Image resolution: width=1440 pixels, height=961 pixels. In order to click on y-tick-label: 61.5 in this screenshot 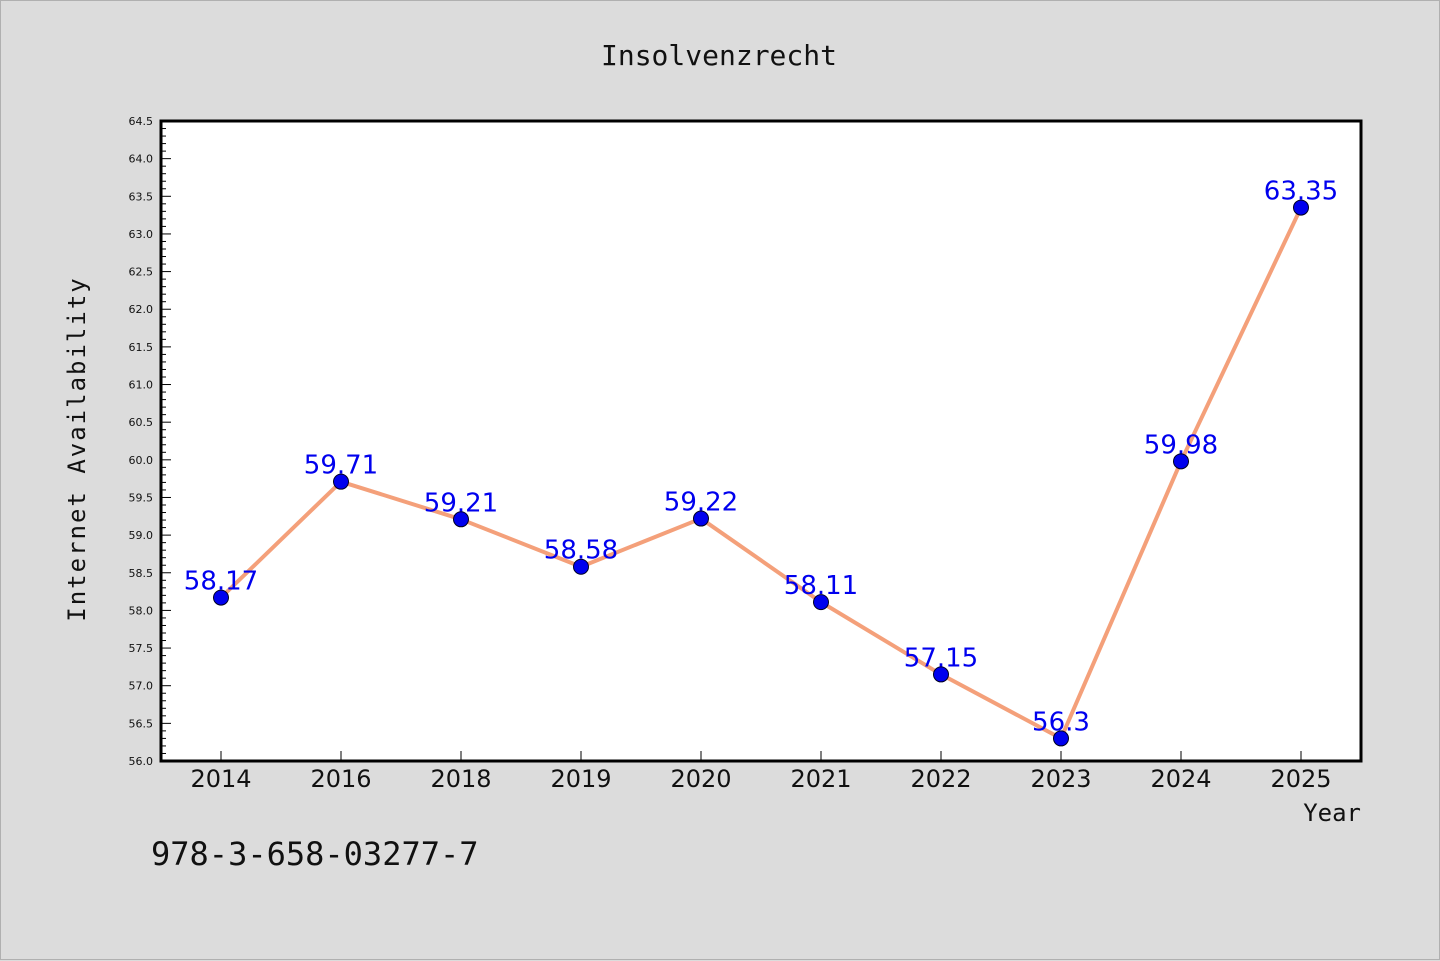, I will do `click(141, 347)`.